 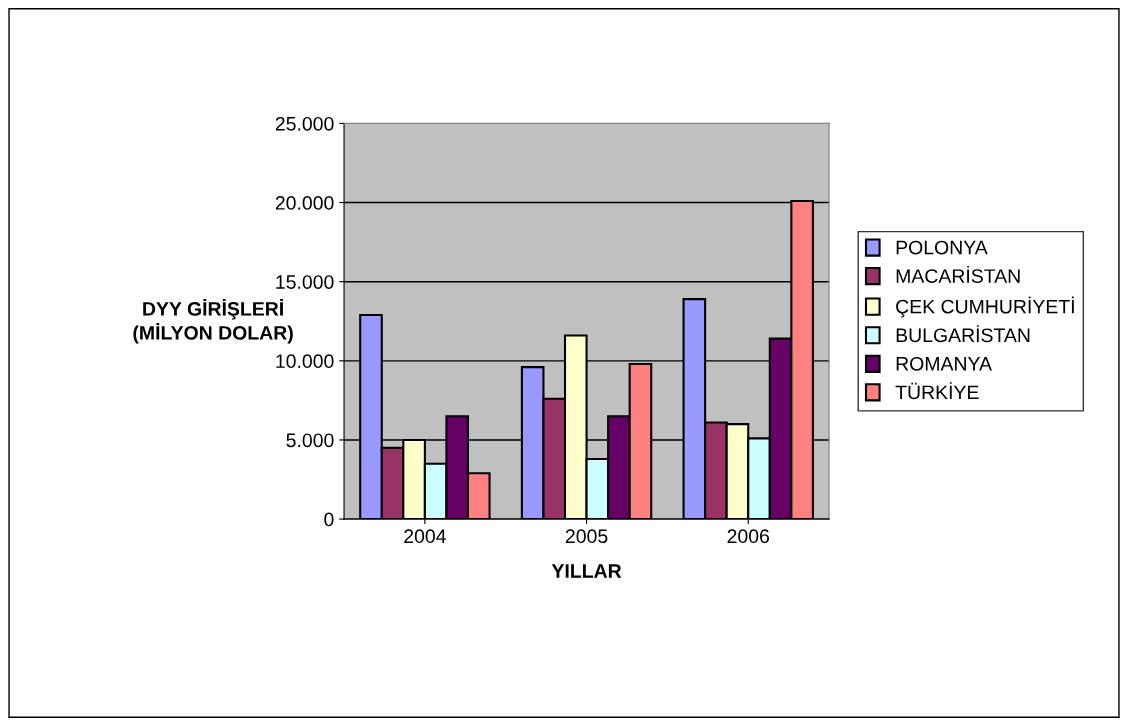 I want to click on y-tick-label: 5.000, so click(x=310, y=440).